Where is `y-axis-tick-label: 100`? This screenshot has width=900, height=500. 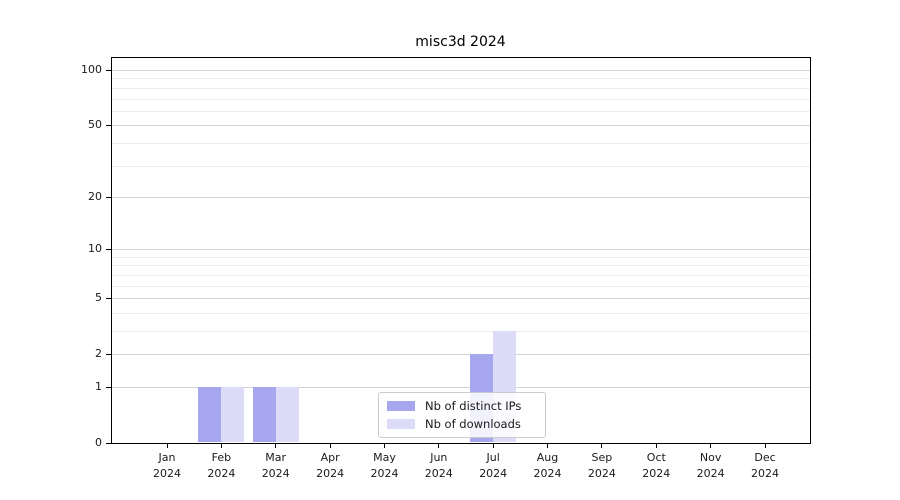
y-axis-tick-label: 100 is located at coordinates (91, 69).